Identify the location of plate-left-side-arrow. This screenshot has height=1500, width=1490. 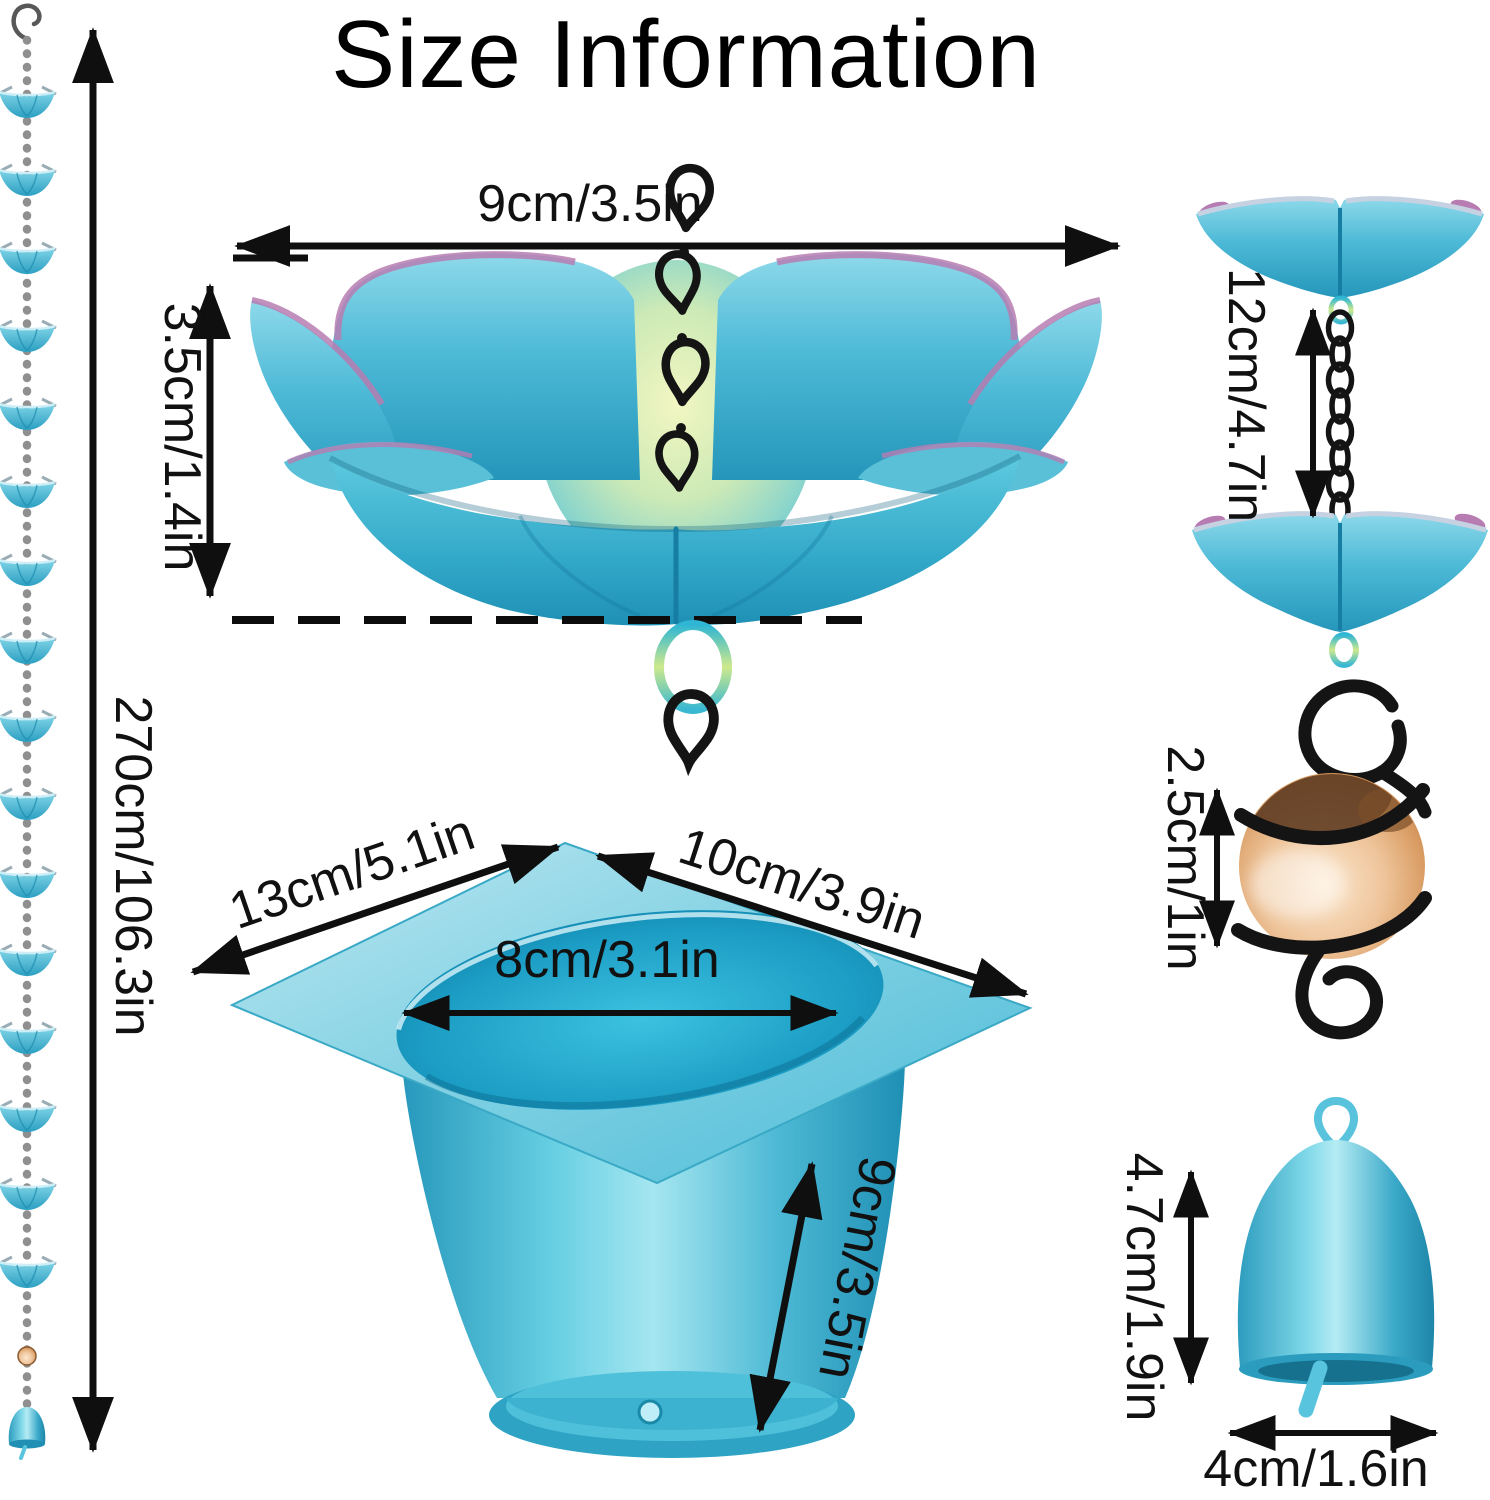
(375, 909).